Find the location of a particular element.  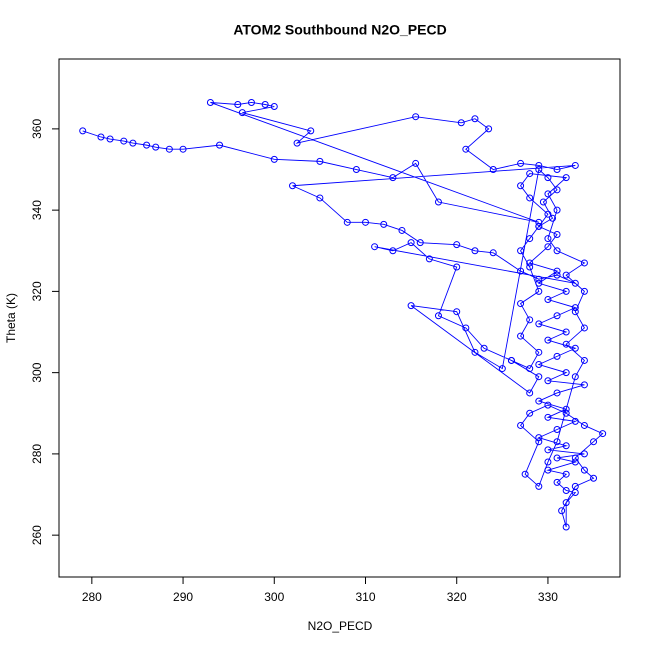

y-tick-label: 360 is located at coordinates (37, 129).